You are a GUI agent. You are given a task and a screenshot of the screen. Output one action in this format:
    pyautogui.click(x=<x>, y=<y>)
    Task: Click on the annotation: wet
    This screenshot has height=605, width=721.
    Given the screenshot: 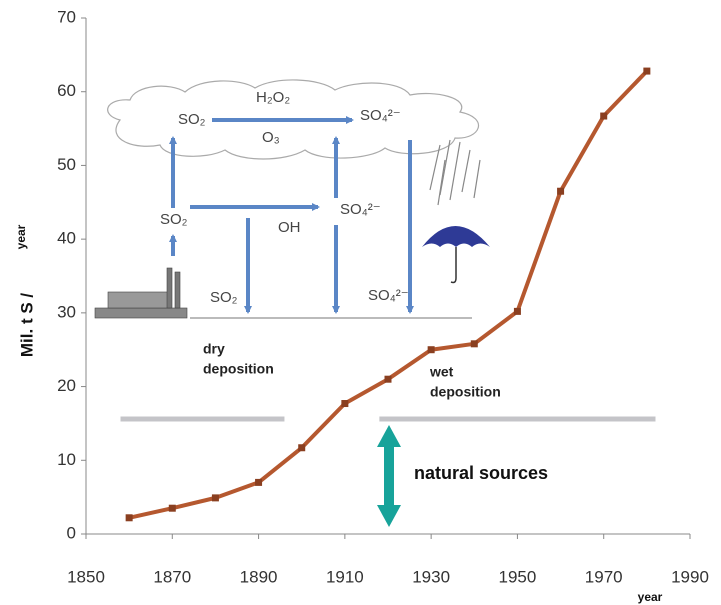 What is the action you would take?
    pyautogui.click(x=441, y=372)
    